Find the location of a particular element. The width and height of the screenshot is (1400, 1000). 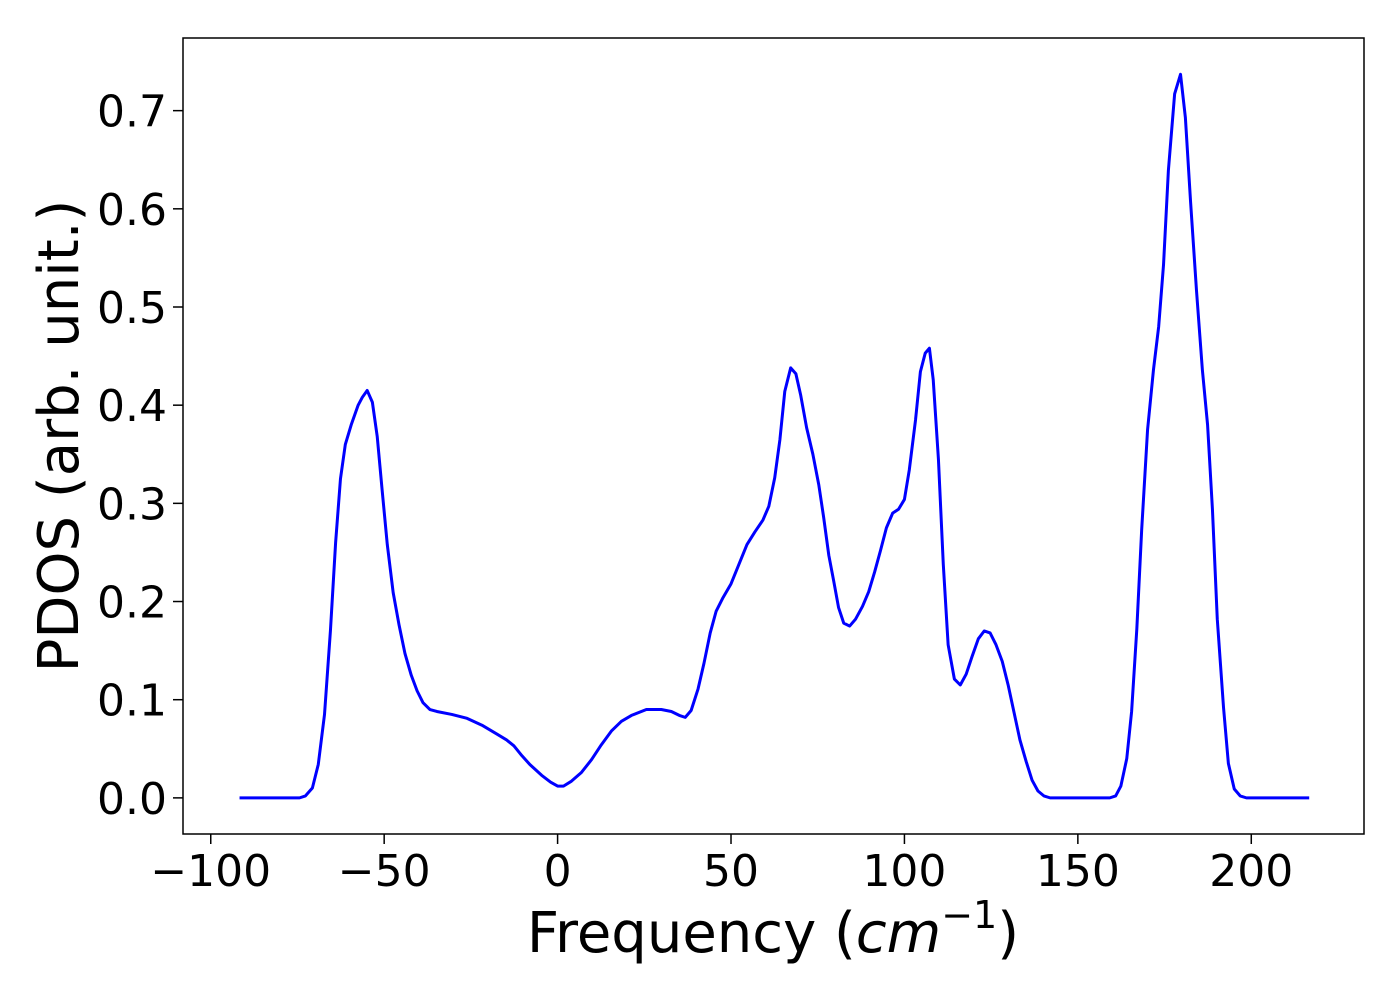

x-tick-label: 0 is located at coordinates (558, 871).